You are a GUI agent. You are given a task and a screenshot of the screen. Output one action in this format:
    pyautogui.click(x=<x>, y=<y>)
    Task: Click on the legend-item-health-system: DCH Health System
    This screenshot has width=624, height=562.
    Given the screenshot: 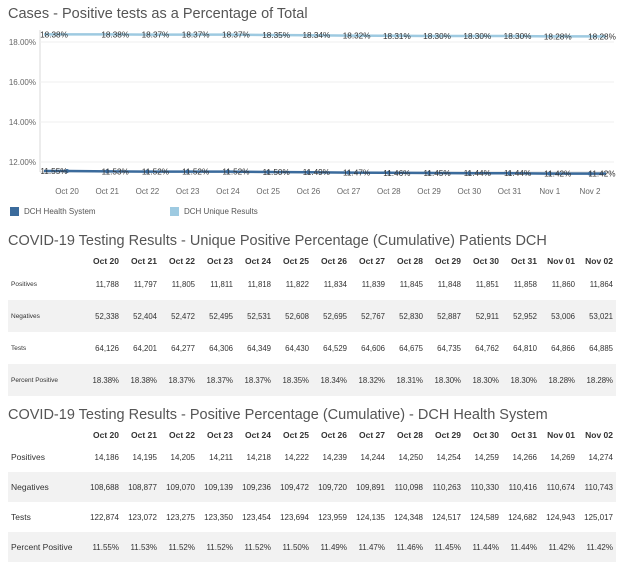 What is the action you would take?
    pyautogui.click(x=53, y=211)
    